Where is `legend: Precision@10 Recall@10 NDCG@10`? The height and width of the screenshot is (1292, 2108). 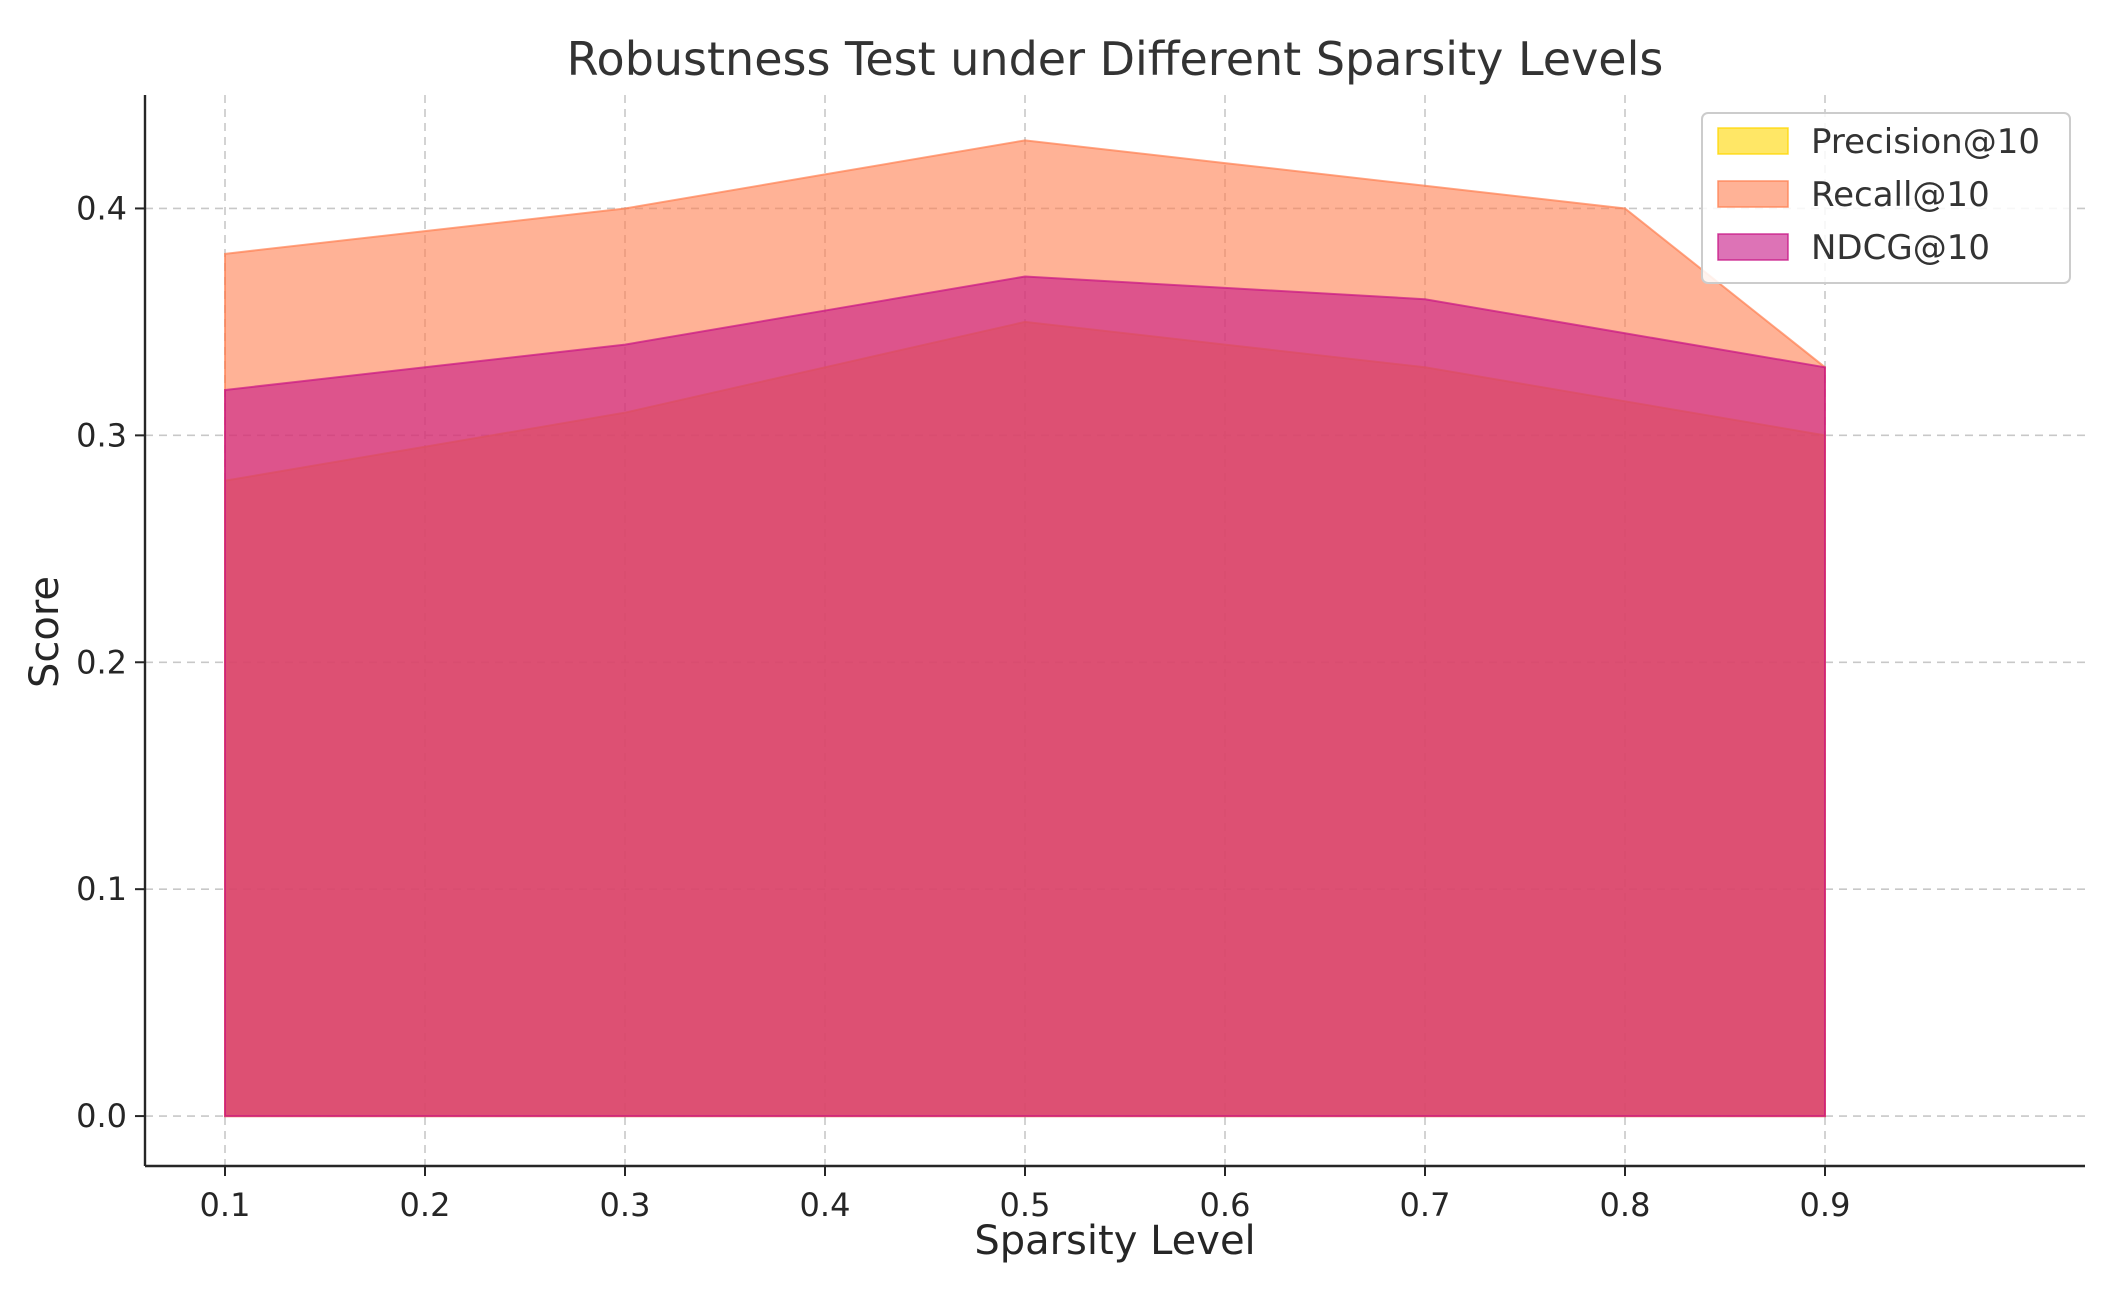
legend: Precision@10 Recall@10 NDCG@10 is located at coordinates (1886, 198).